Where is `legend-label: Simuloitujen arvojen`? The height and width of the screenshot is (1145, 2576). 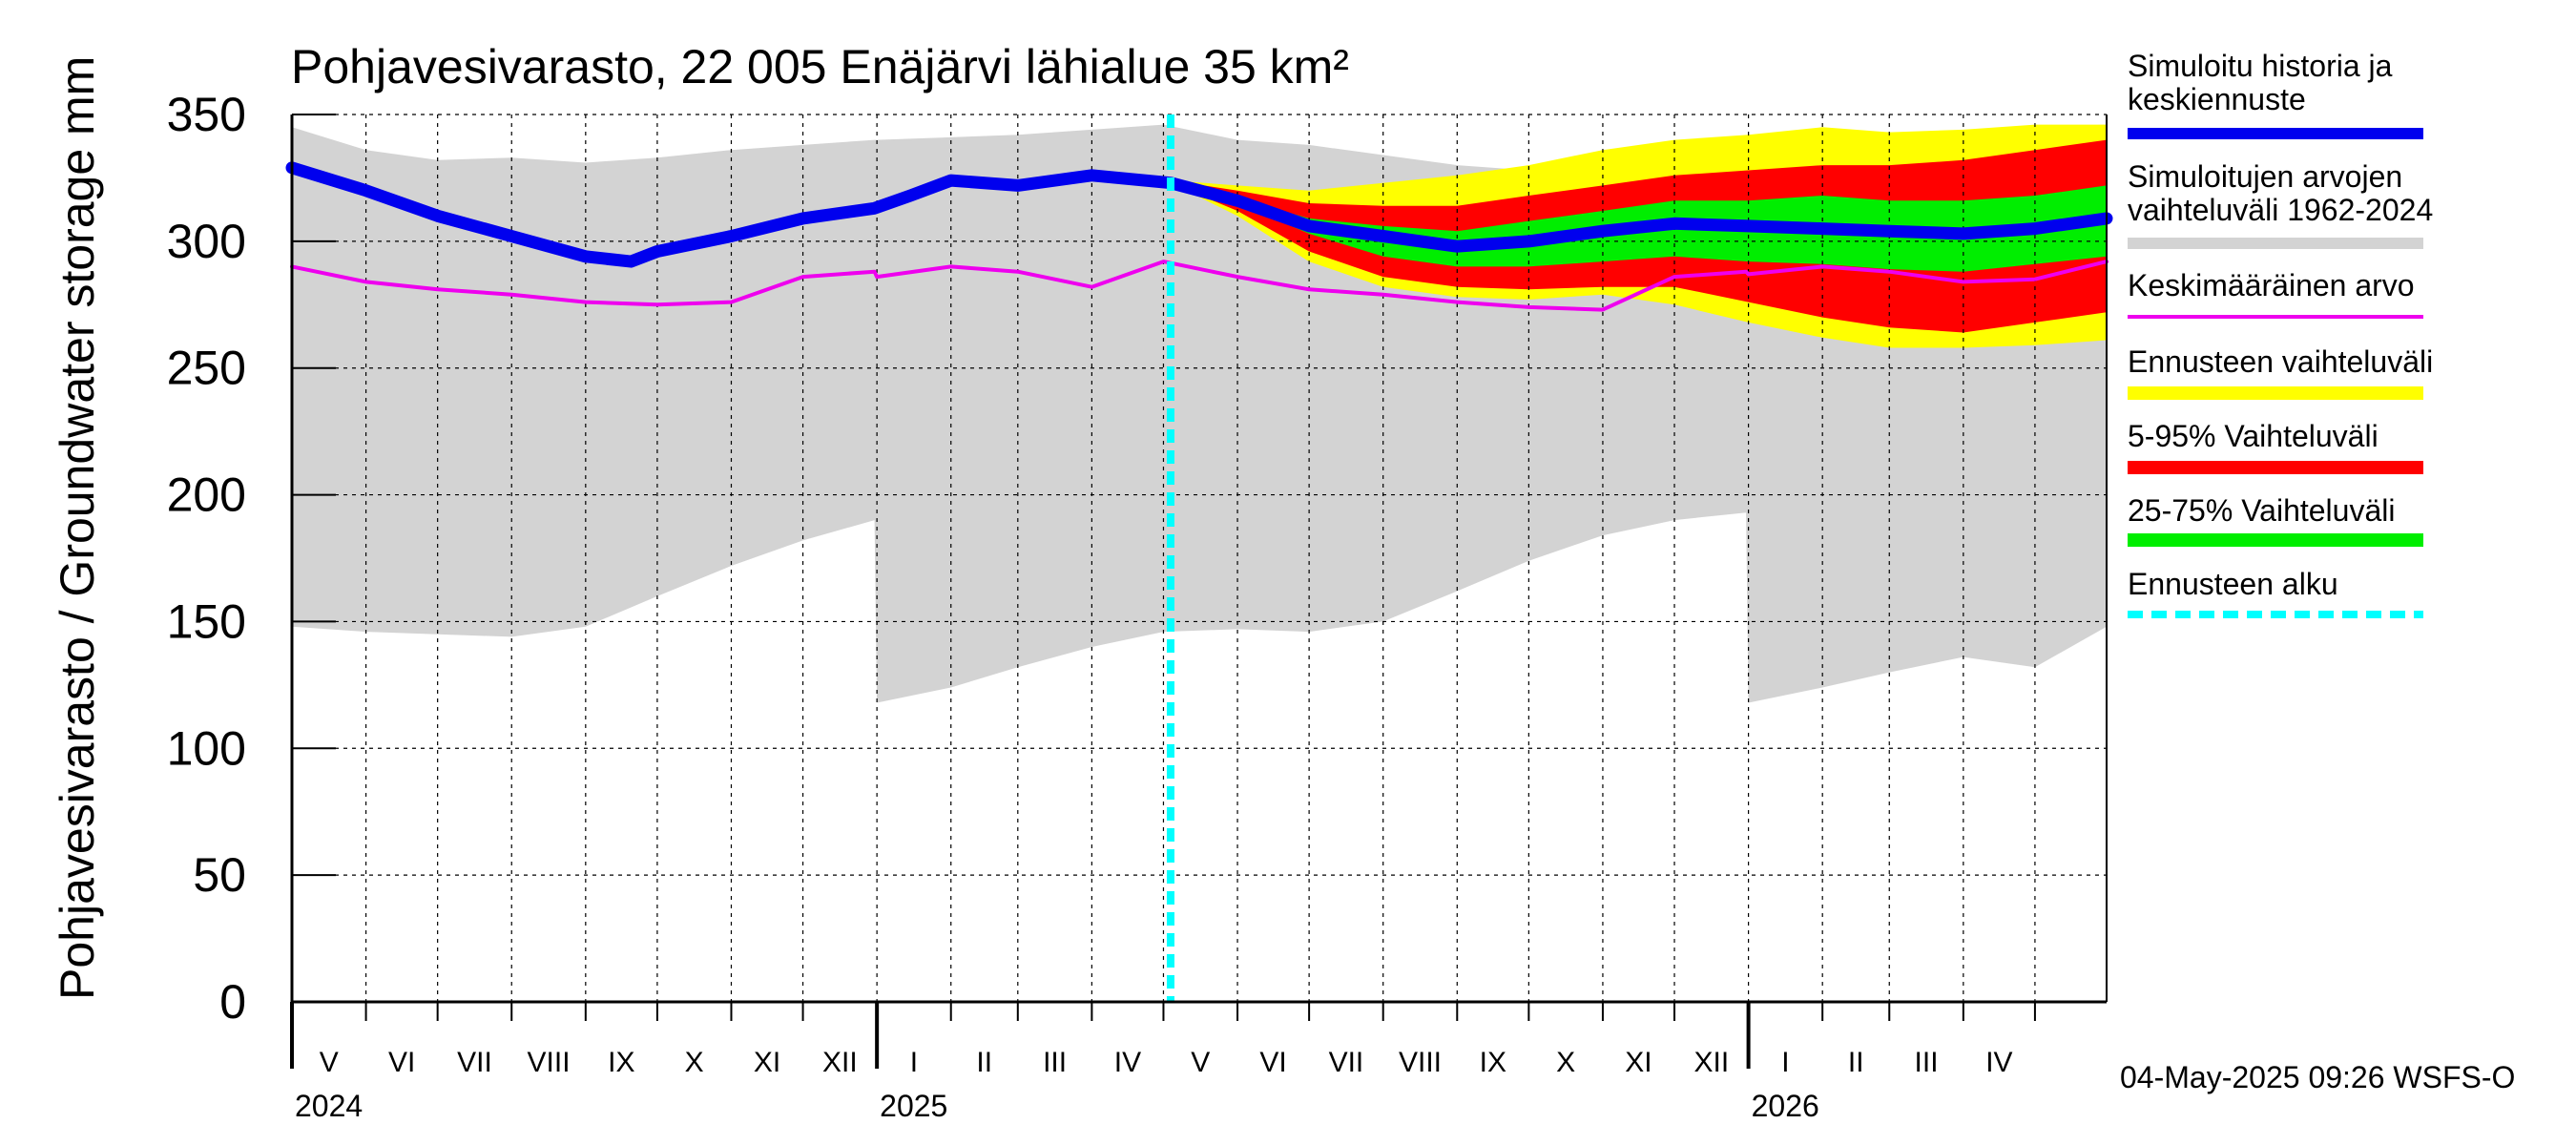 legend-label: Simuloitujen arvojen is located at coordinates (2265, 177).